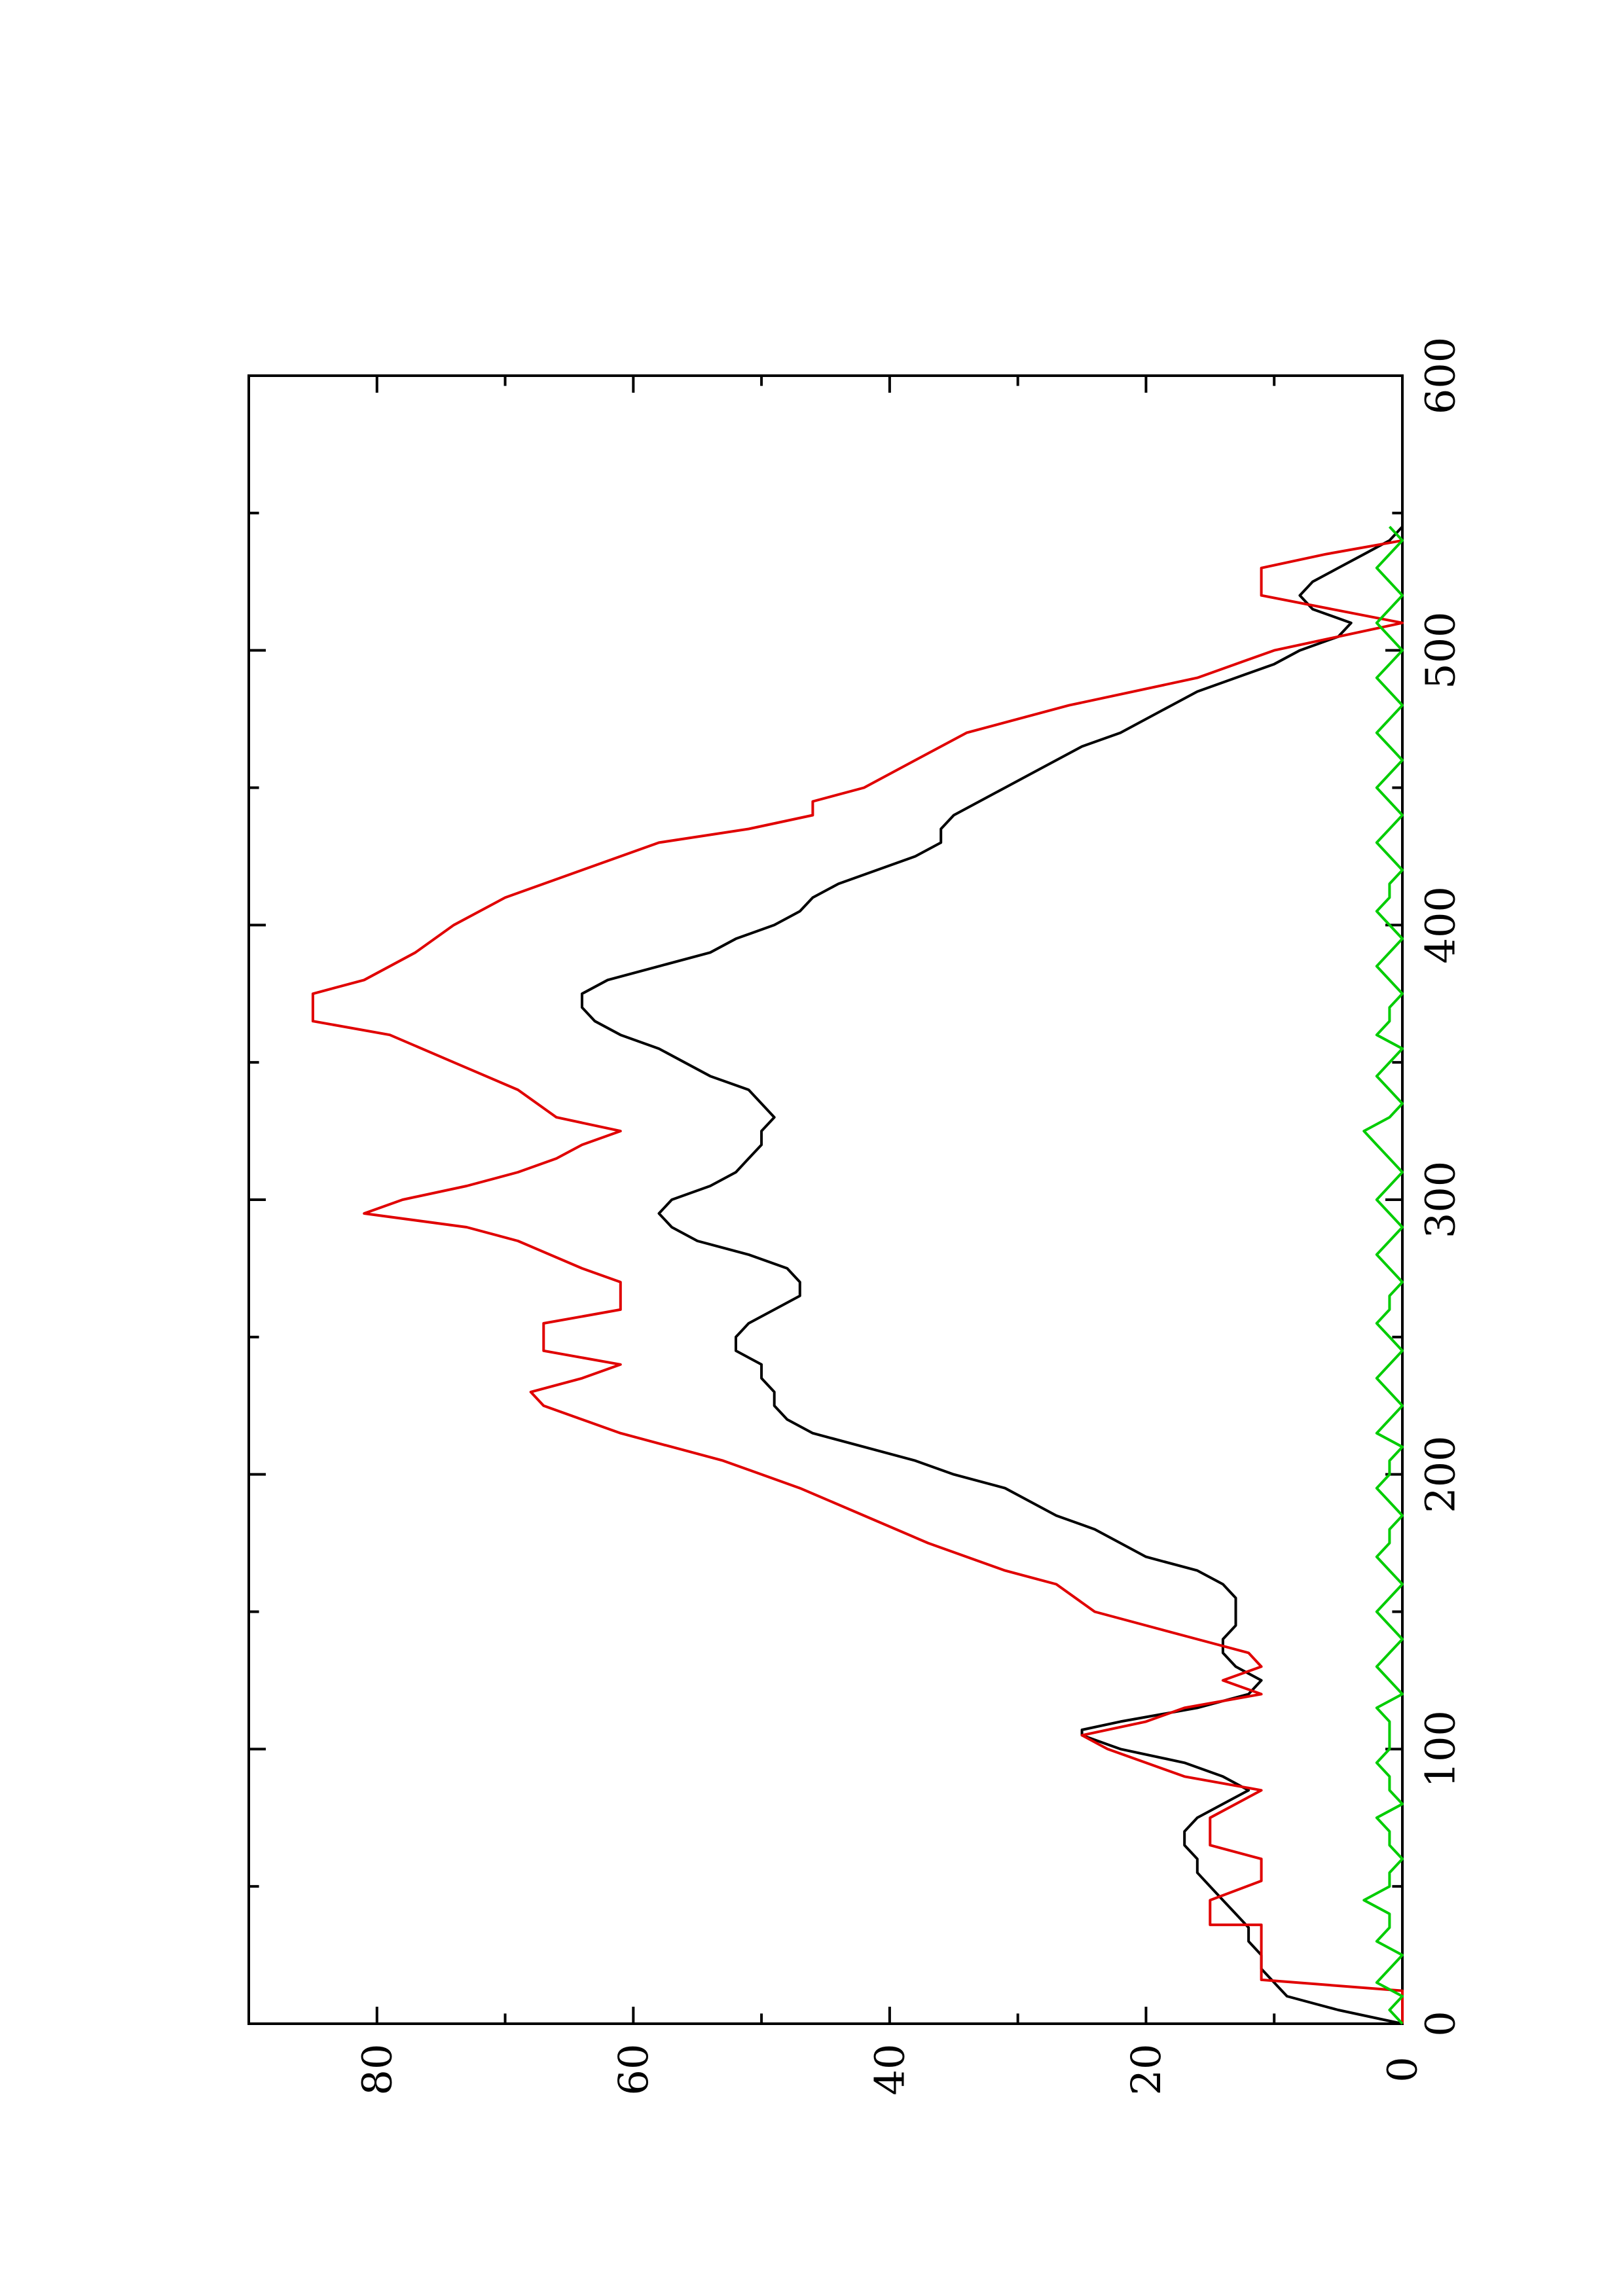 The image size is (1623, 2296). What do you see at coordinates (889, 2070) in the screenshot?
I see `y-tick-label: 40` at bounding box center [889, 2070].